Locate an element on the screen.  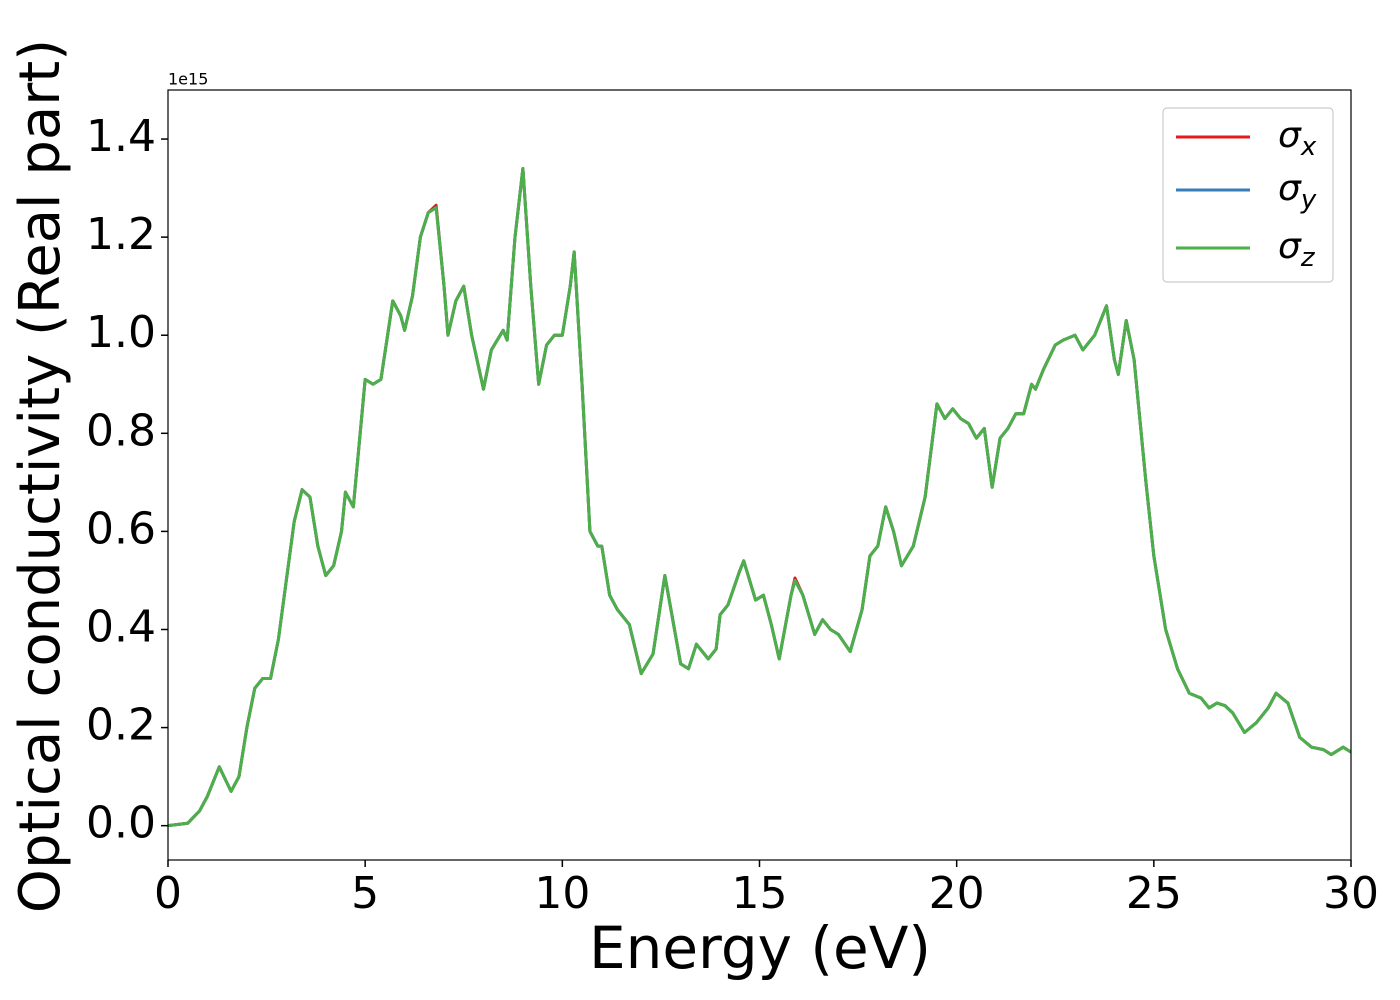
legend-label: σx is located at coordinates (1297, 138).